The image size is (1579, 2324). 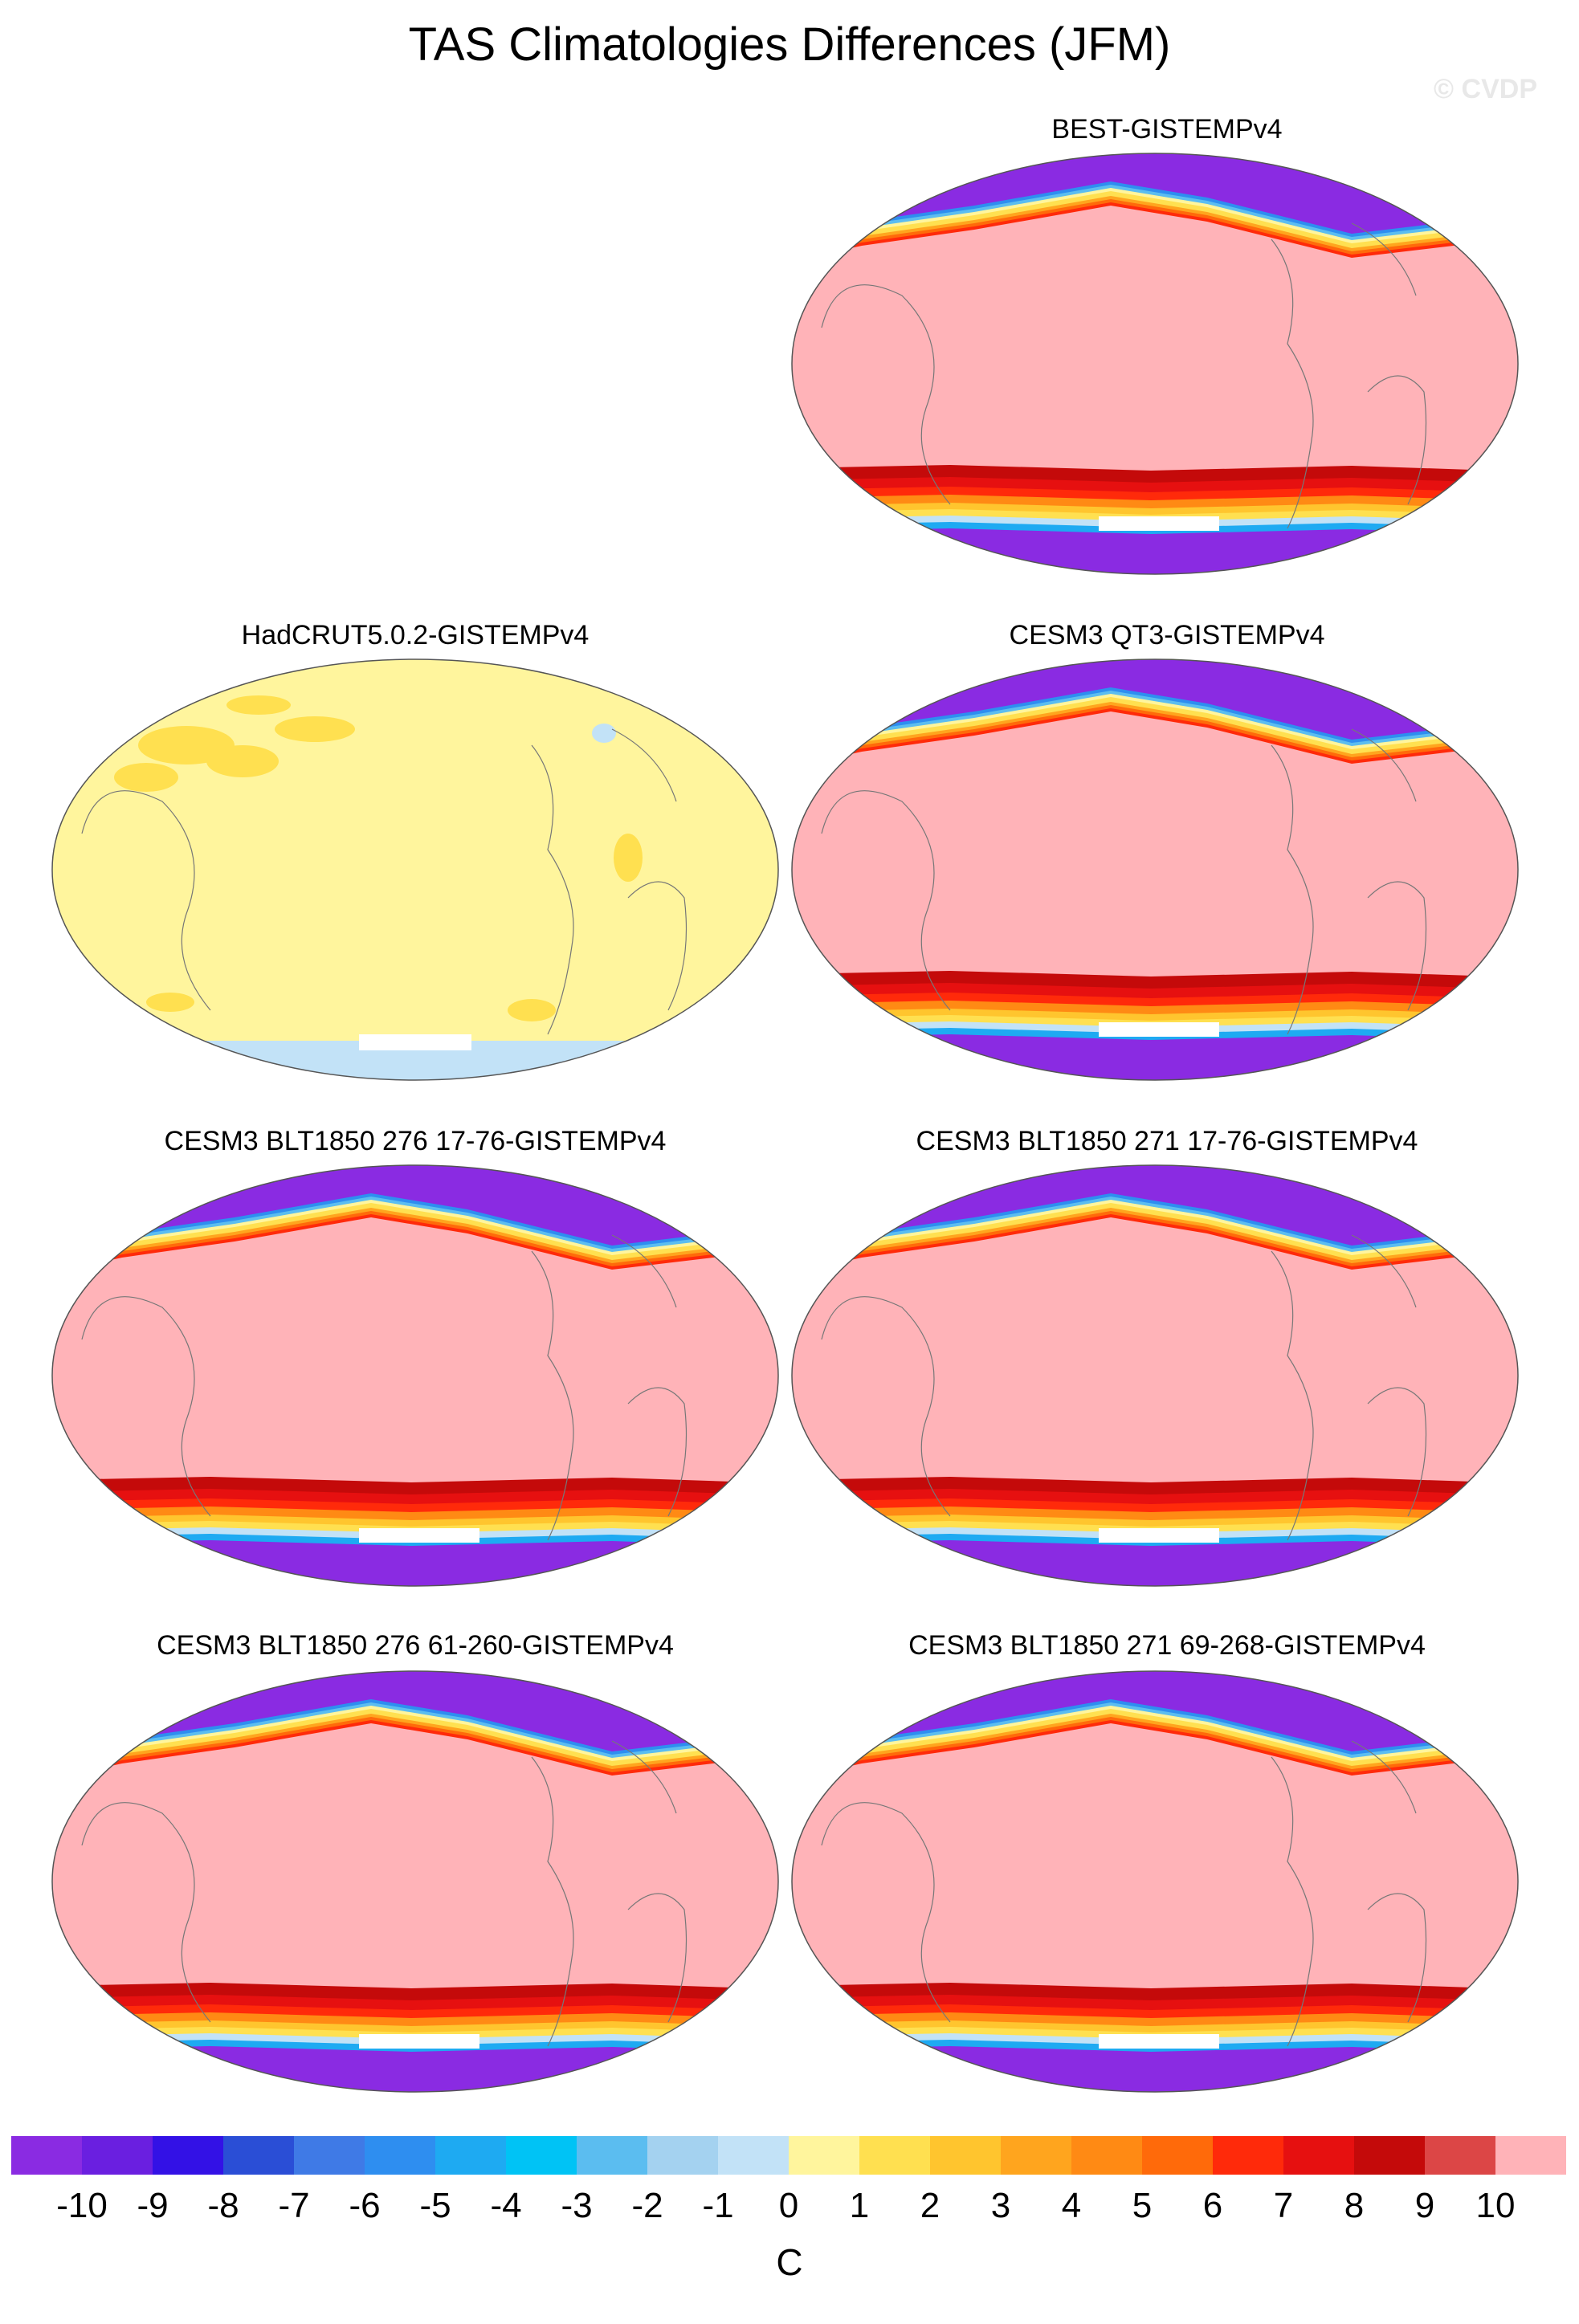 I want to click on map-blt276b, so click(x=415, y=1882).